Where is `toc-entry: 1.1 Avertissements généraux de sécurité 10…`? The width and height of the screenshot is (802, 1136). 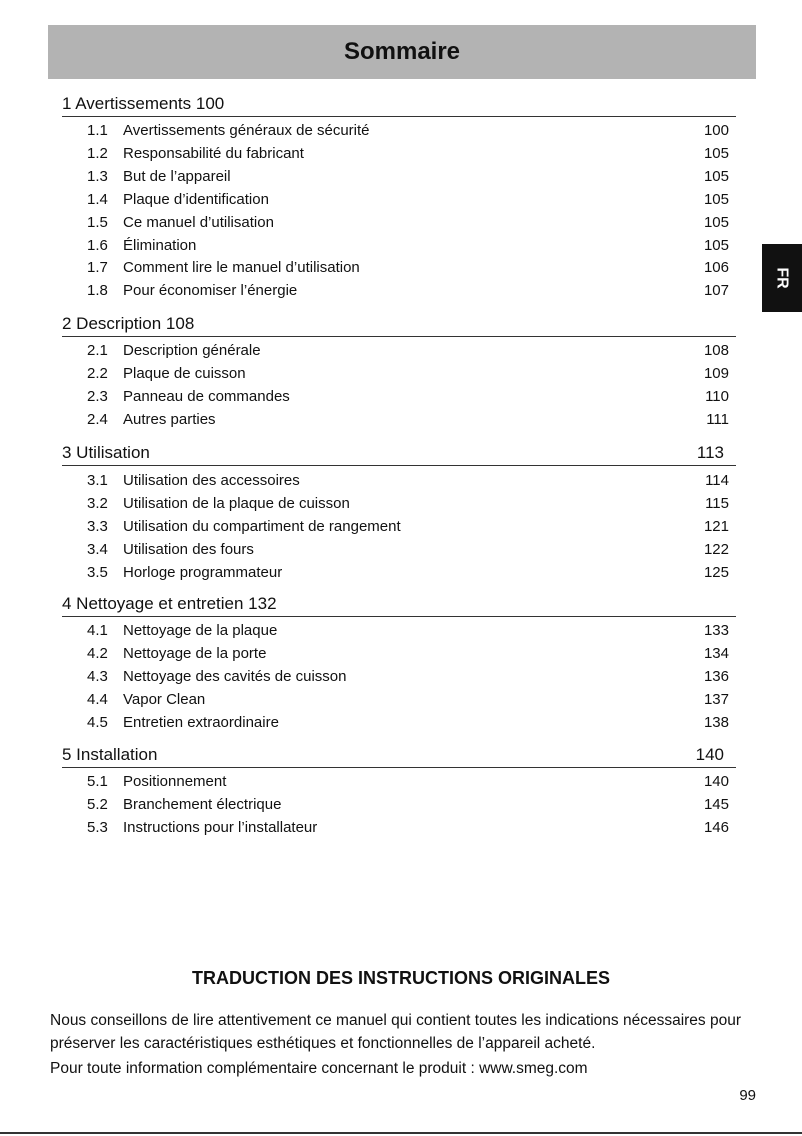
toc-entry: 1.1 Avertissements généraux de sécurité 10… is located at coordinates (401, 131).